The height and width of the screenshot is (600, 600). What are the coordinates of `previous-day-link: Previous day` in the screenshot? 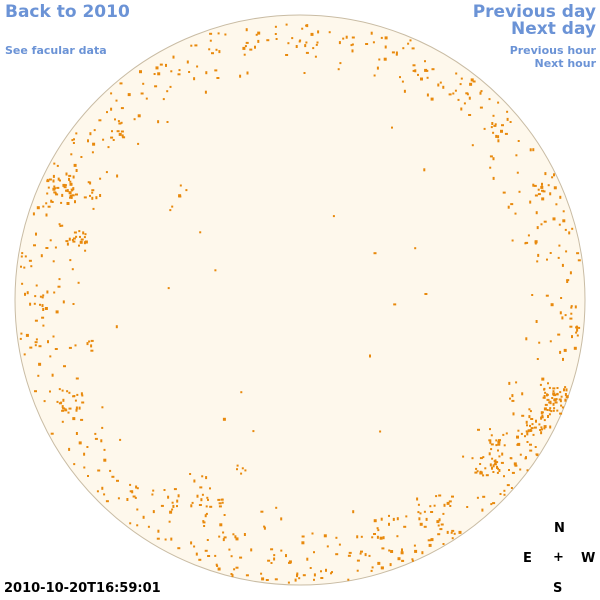 It's located at (534, 12).